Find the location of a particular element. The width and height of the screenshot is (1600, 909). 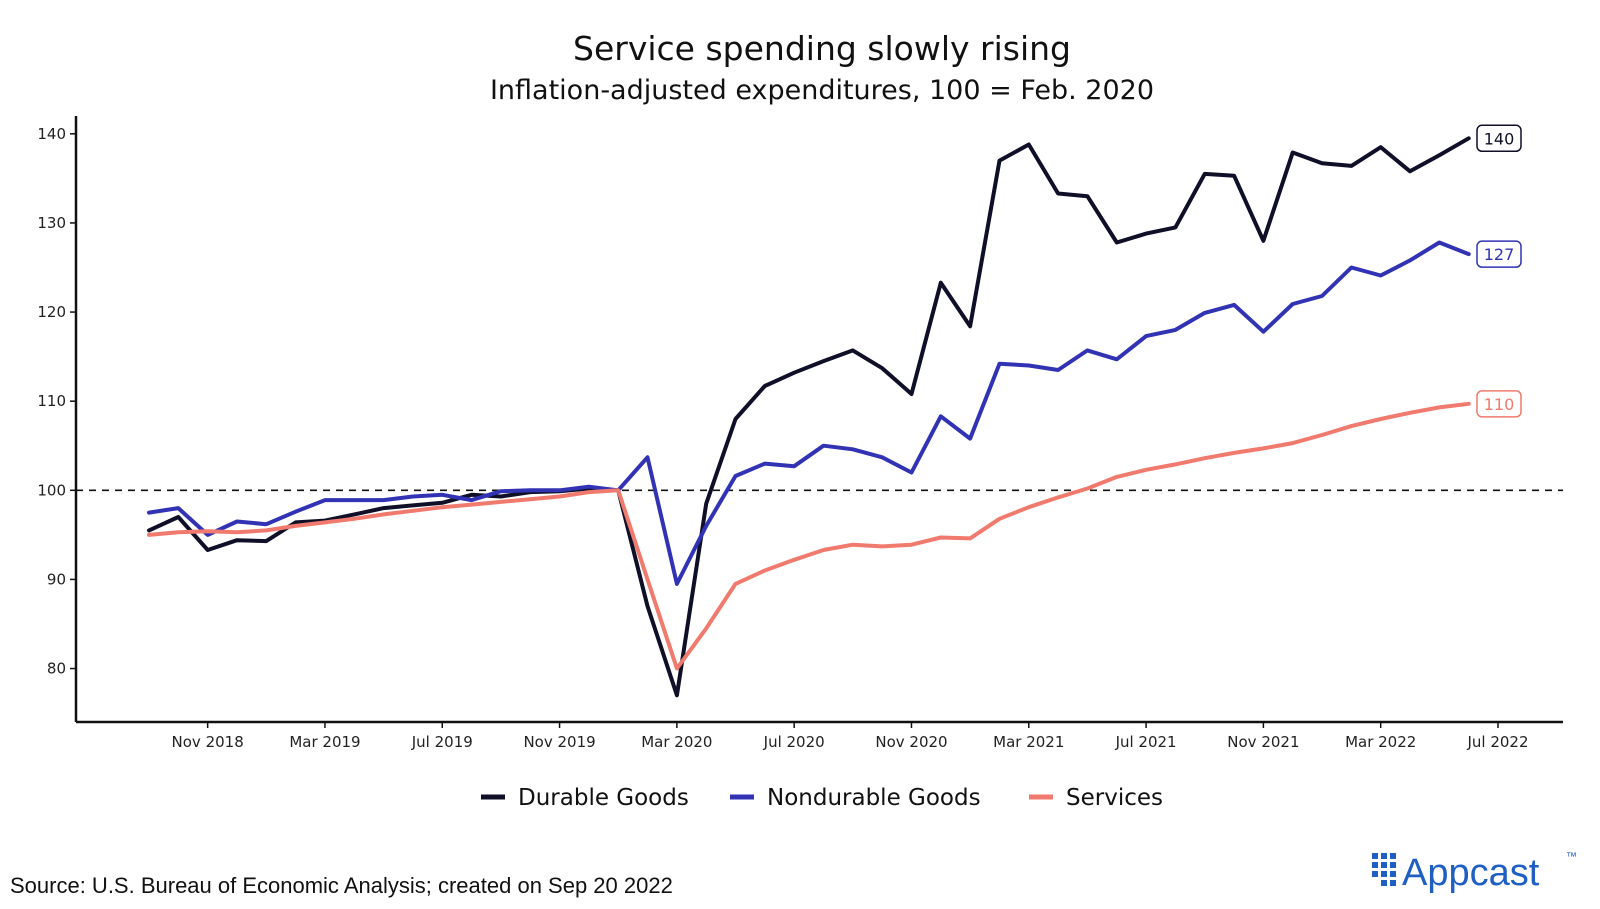

end-label-services: 110 is located at coordinates (1499, 404).